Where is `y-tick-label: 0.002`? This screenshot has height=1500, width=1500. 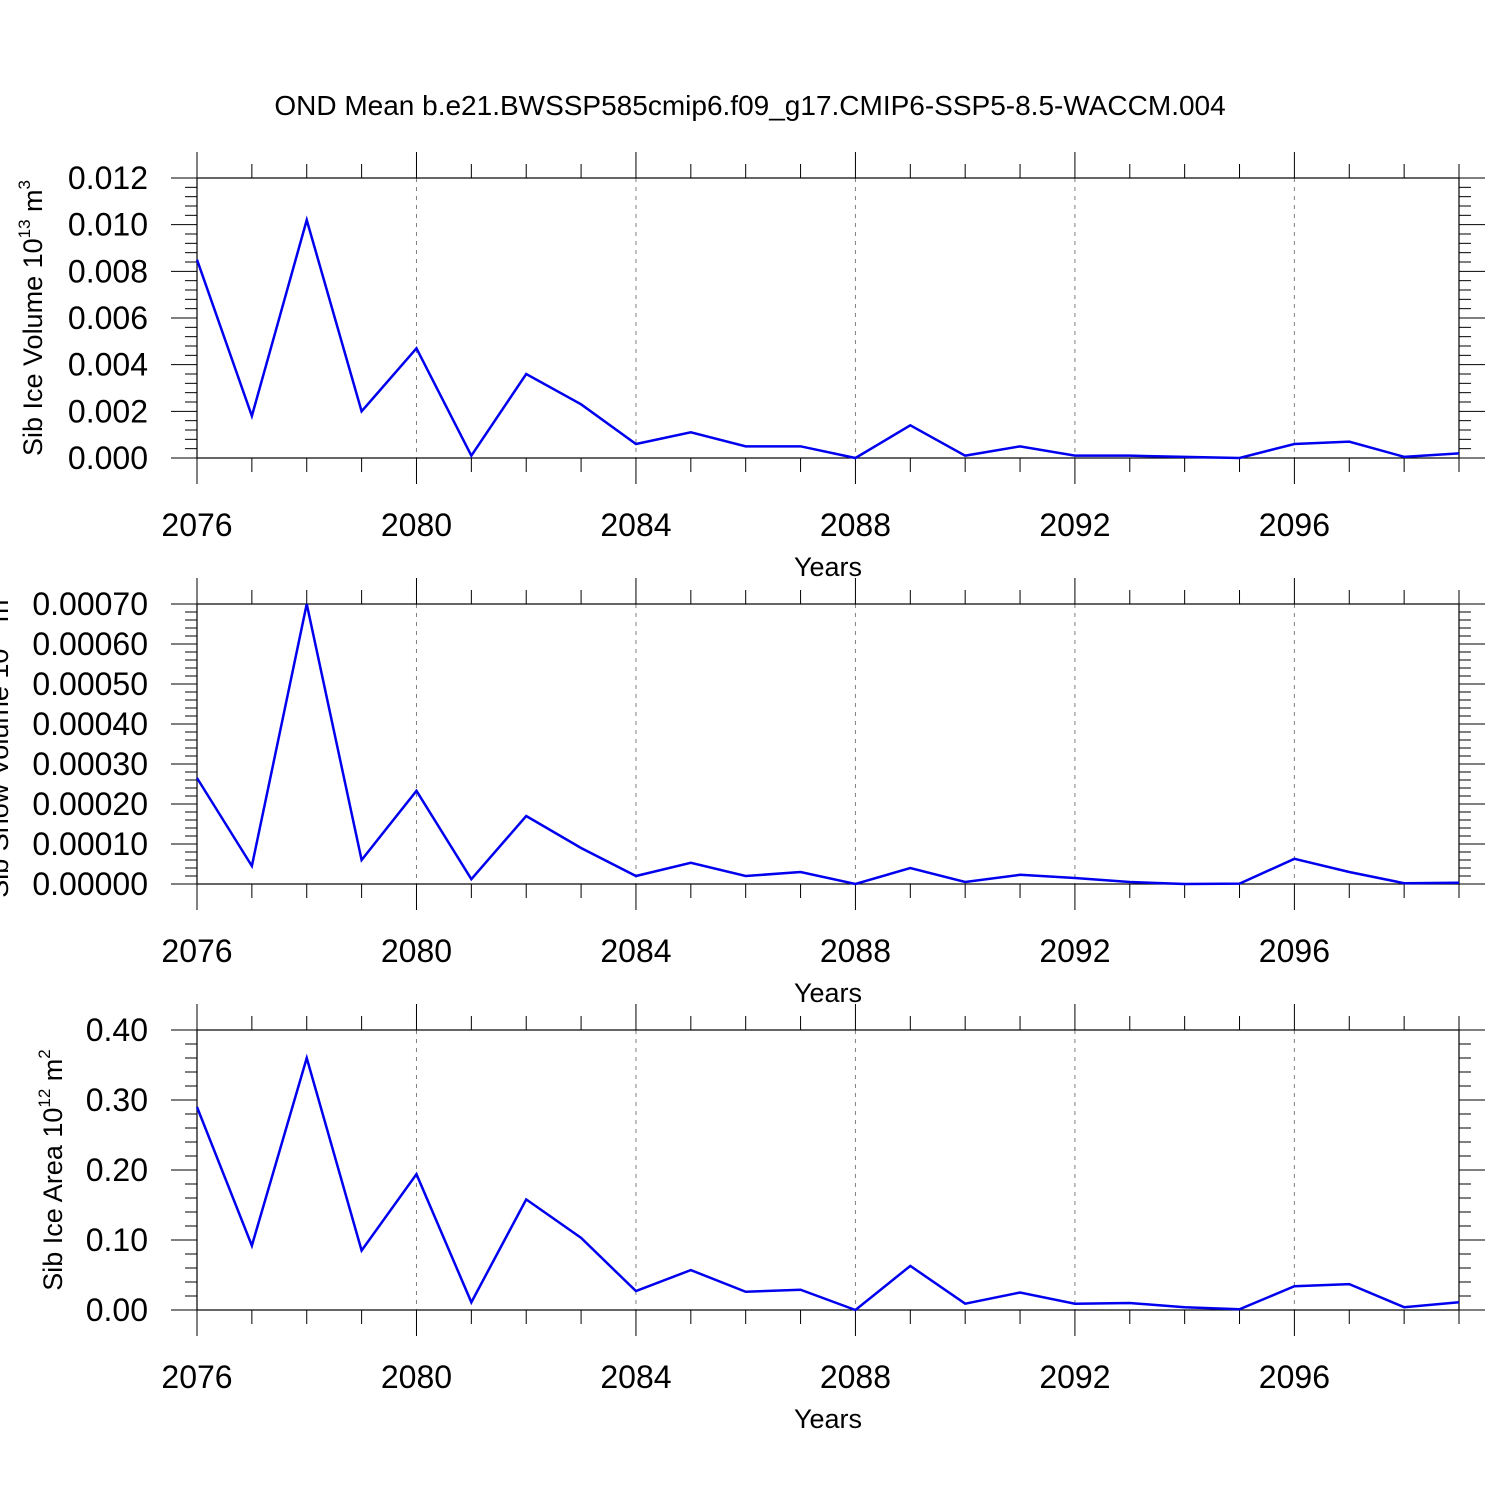 y-tick-label: 0.002 is located at coordinates (108, 411).